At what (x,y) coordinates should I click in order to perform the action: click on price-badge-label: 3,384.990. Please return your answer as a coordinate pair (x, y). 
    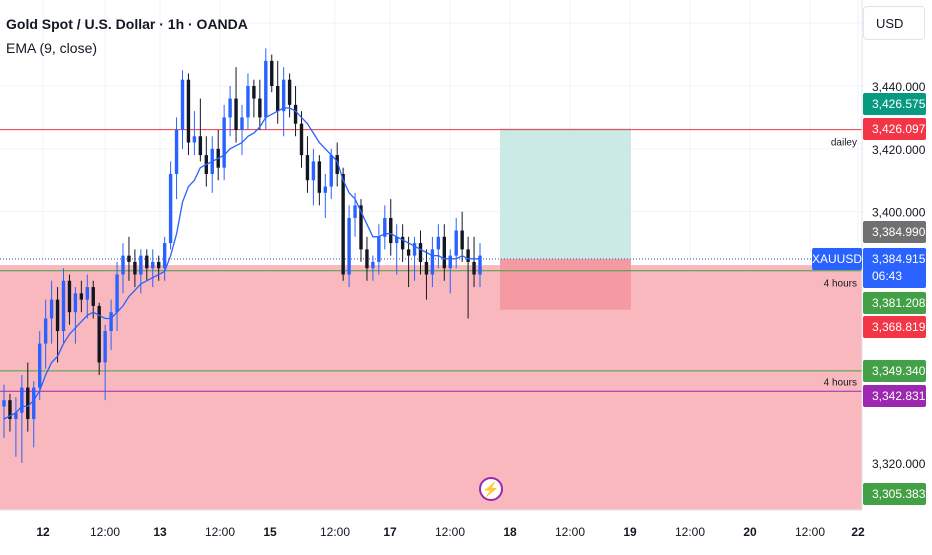
    Looking at the image, I should click on (899, 232).